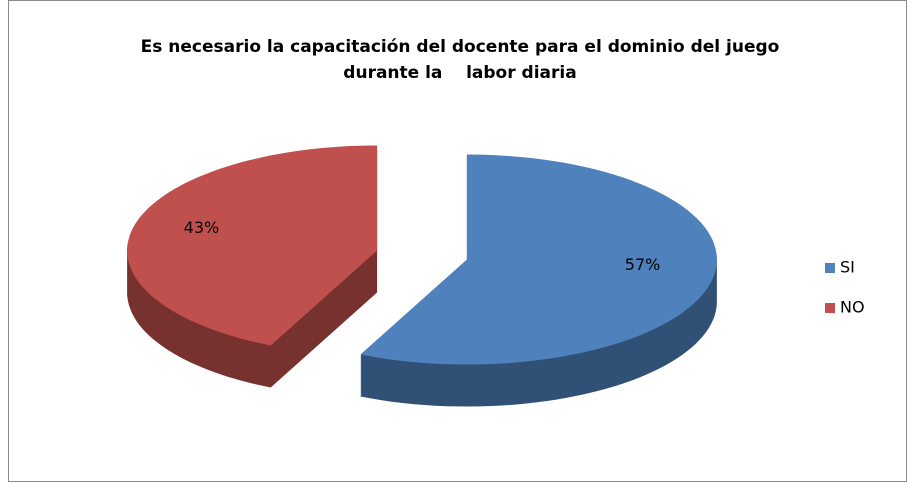 This screenshot has width=908, height=483. What do you see at coordinates (847, 267) in the screenshot?
I see `legend-label: SI` at bounding box center [847, 267].